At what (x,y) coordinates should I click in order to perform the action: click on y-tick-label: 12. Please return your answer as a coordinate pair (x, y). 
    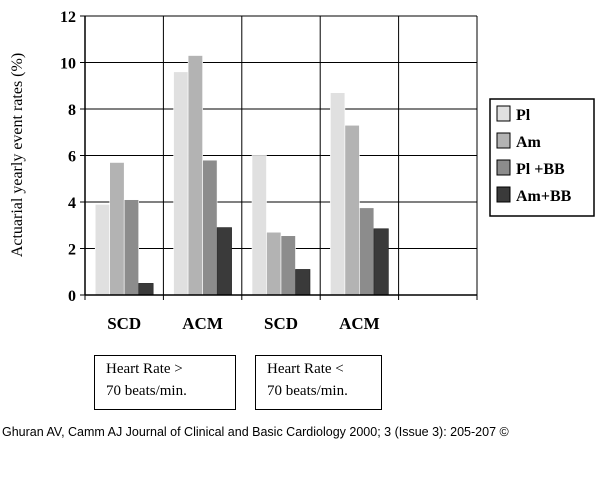
    Looking at the image, I should click on (68, 17).